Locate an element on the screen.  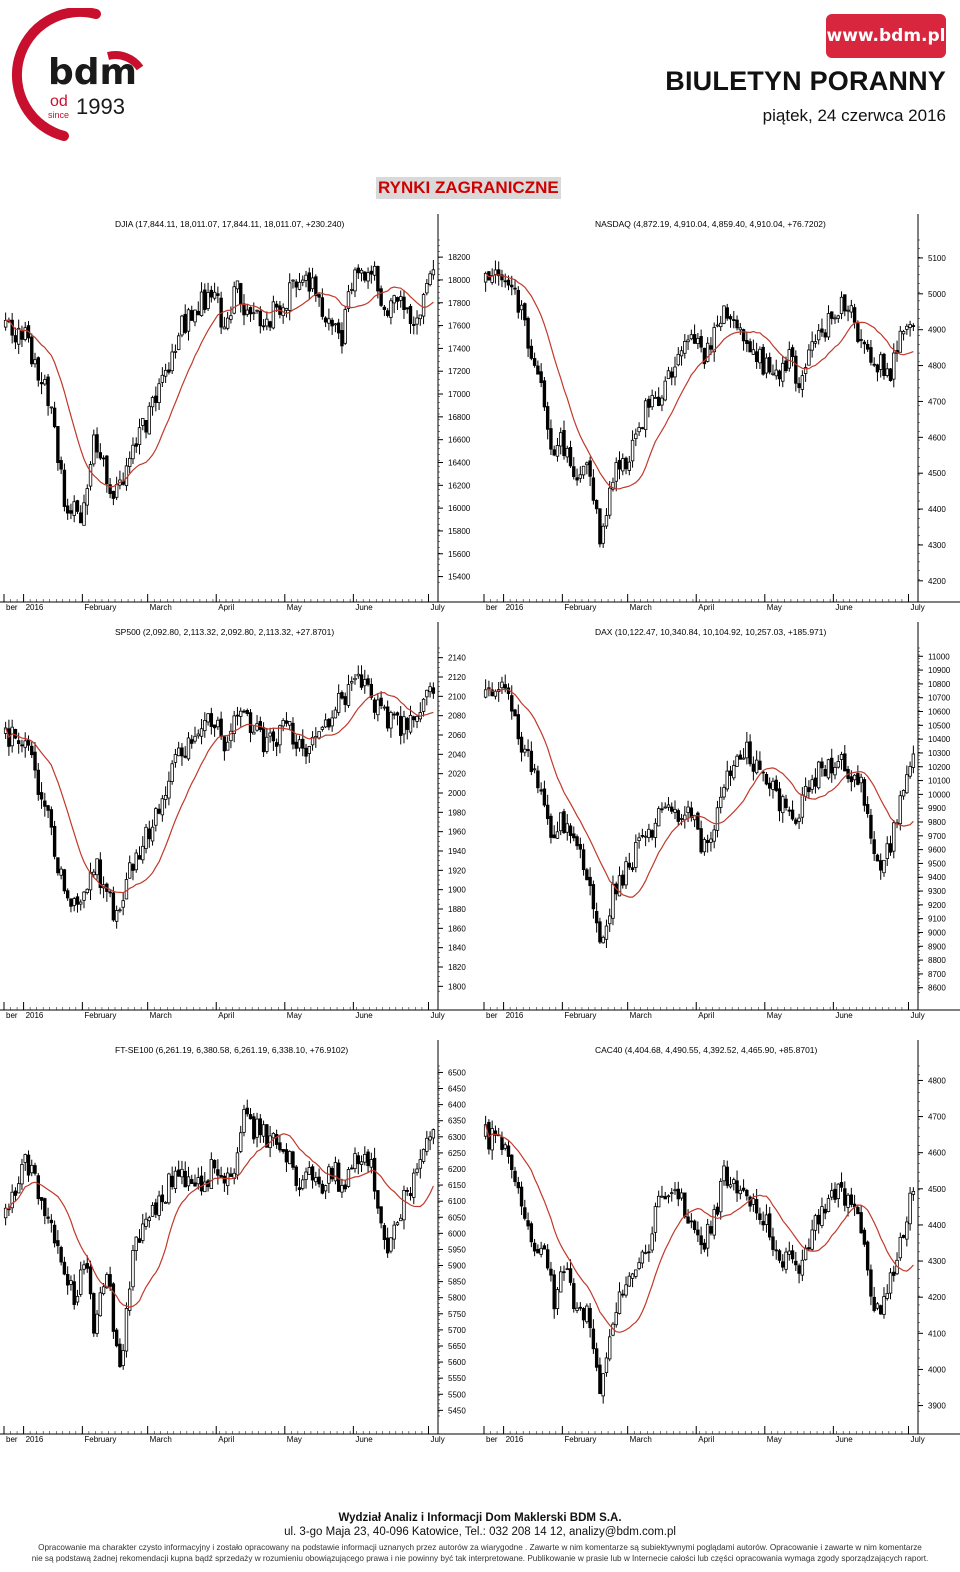
y-tick-label: 4600 is located at coordinates (937, 437).